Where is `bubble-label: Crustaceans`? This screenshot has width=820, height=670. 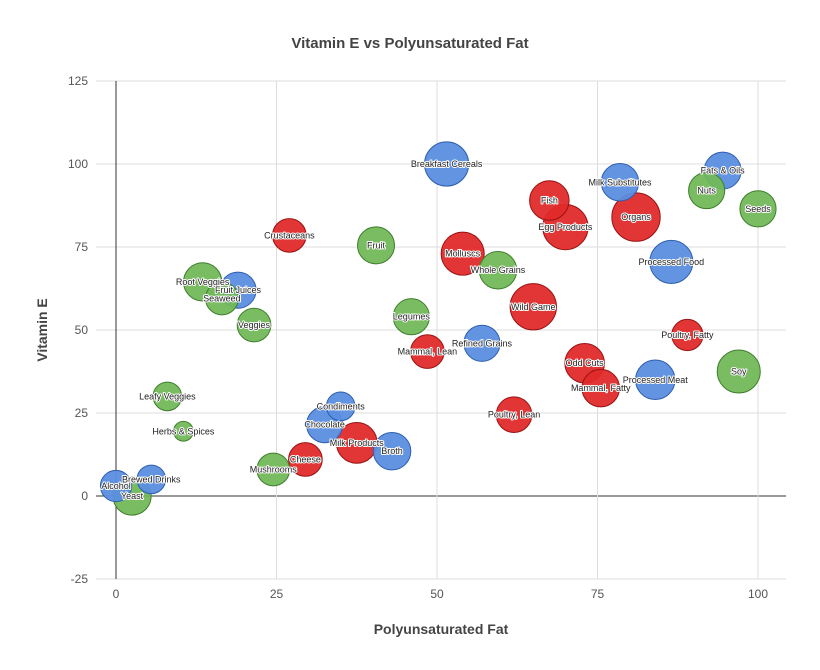 bubble-label: Crustaceans is located at coordinates (289, 235).